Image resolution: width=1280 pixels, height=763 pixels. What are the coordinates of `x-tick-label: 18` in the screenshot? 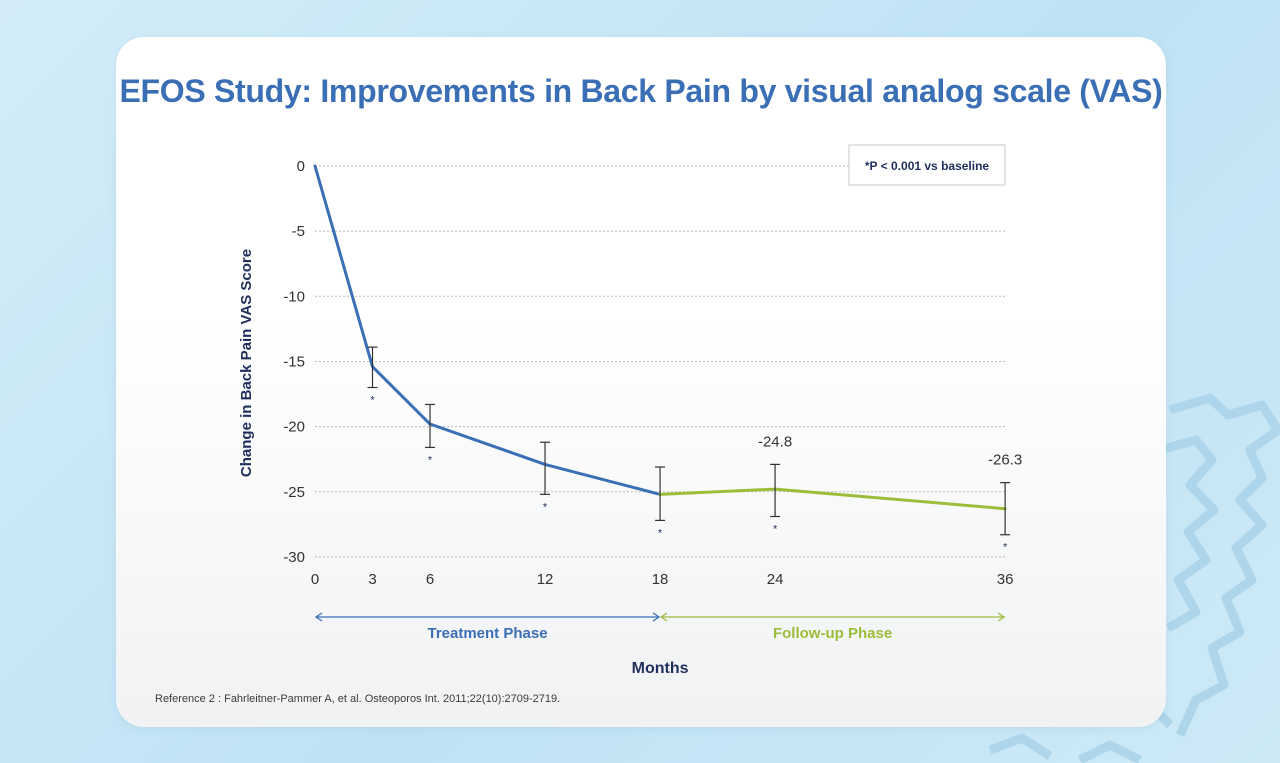 It's located at (660, 579).